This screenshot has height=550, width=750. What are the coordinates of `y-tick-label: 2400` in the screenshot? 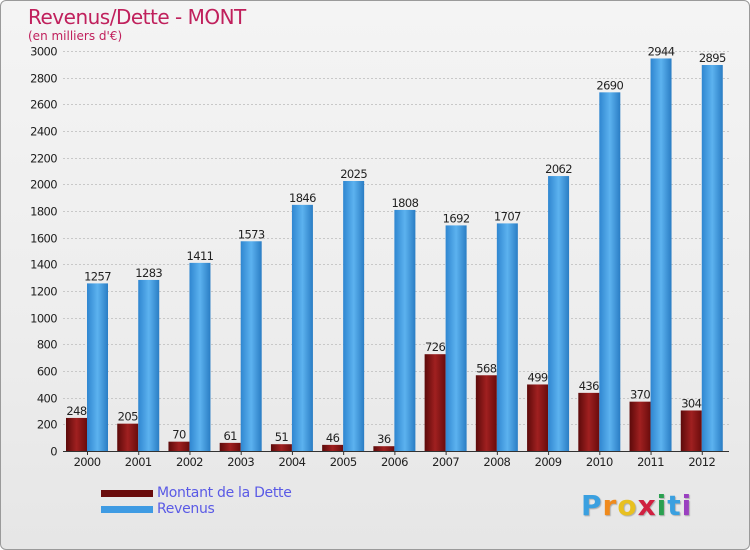 It's located at (43, 132).